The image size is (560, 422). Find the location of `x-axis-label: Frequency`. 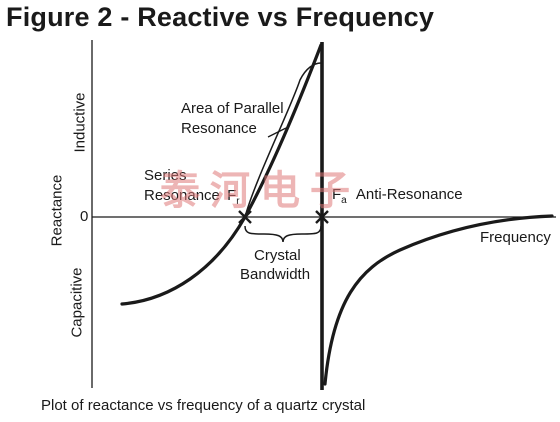

x-axis-label: Frequency is located at coordinates (515, 237).